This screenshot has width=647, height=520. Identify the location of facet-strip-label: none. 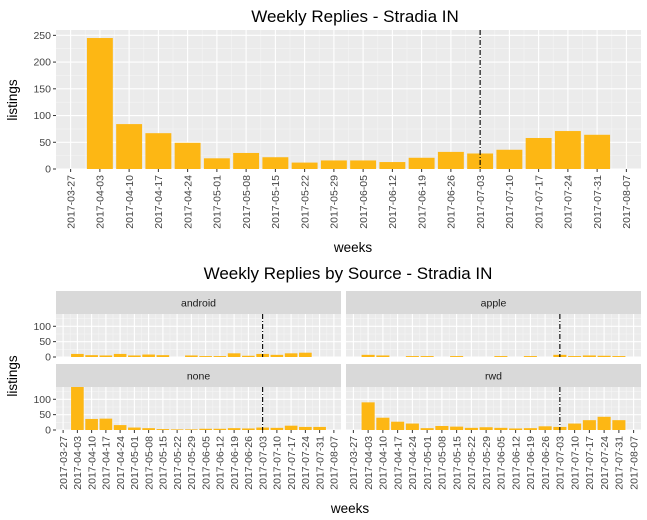
(199, 377).